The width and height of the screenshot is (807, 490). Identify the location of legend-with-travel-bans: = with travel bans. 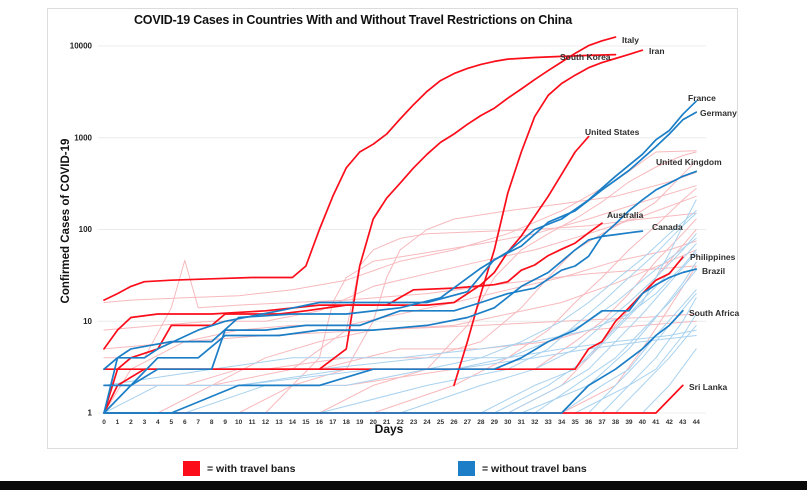
(239, 468).